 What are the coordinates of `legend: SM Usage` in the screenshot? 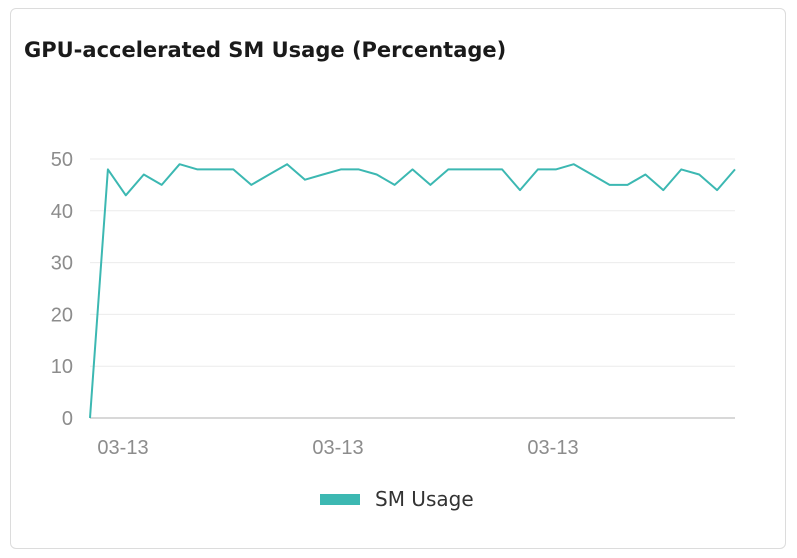 It's located at (397, 499).